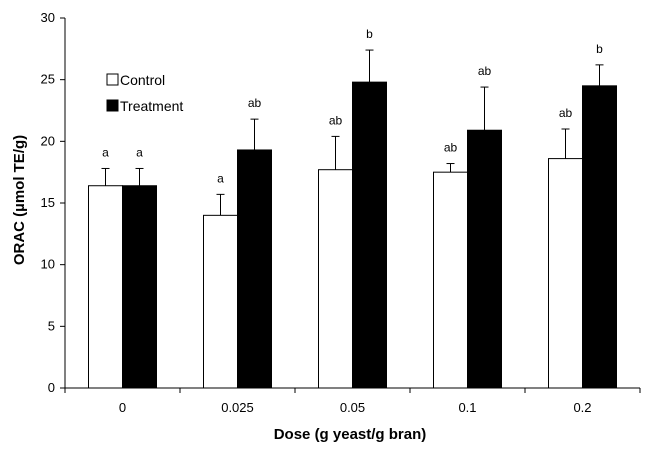 The image size is (652, 450). Describe the element at coordinates (122, 407) in the screenshot. I see `x-tick-label: 0` at that location.